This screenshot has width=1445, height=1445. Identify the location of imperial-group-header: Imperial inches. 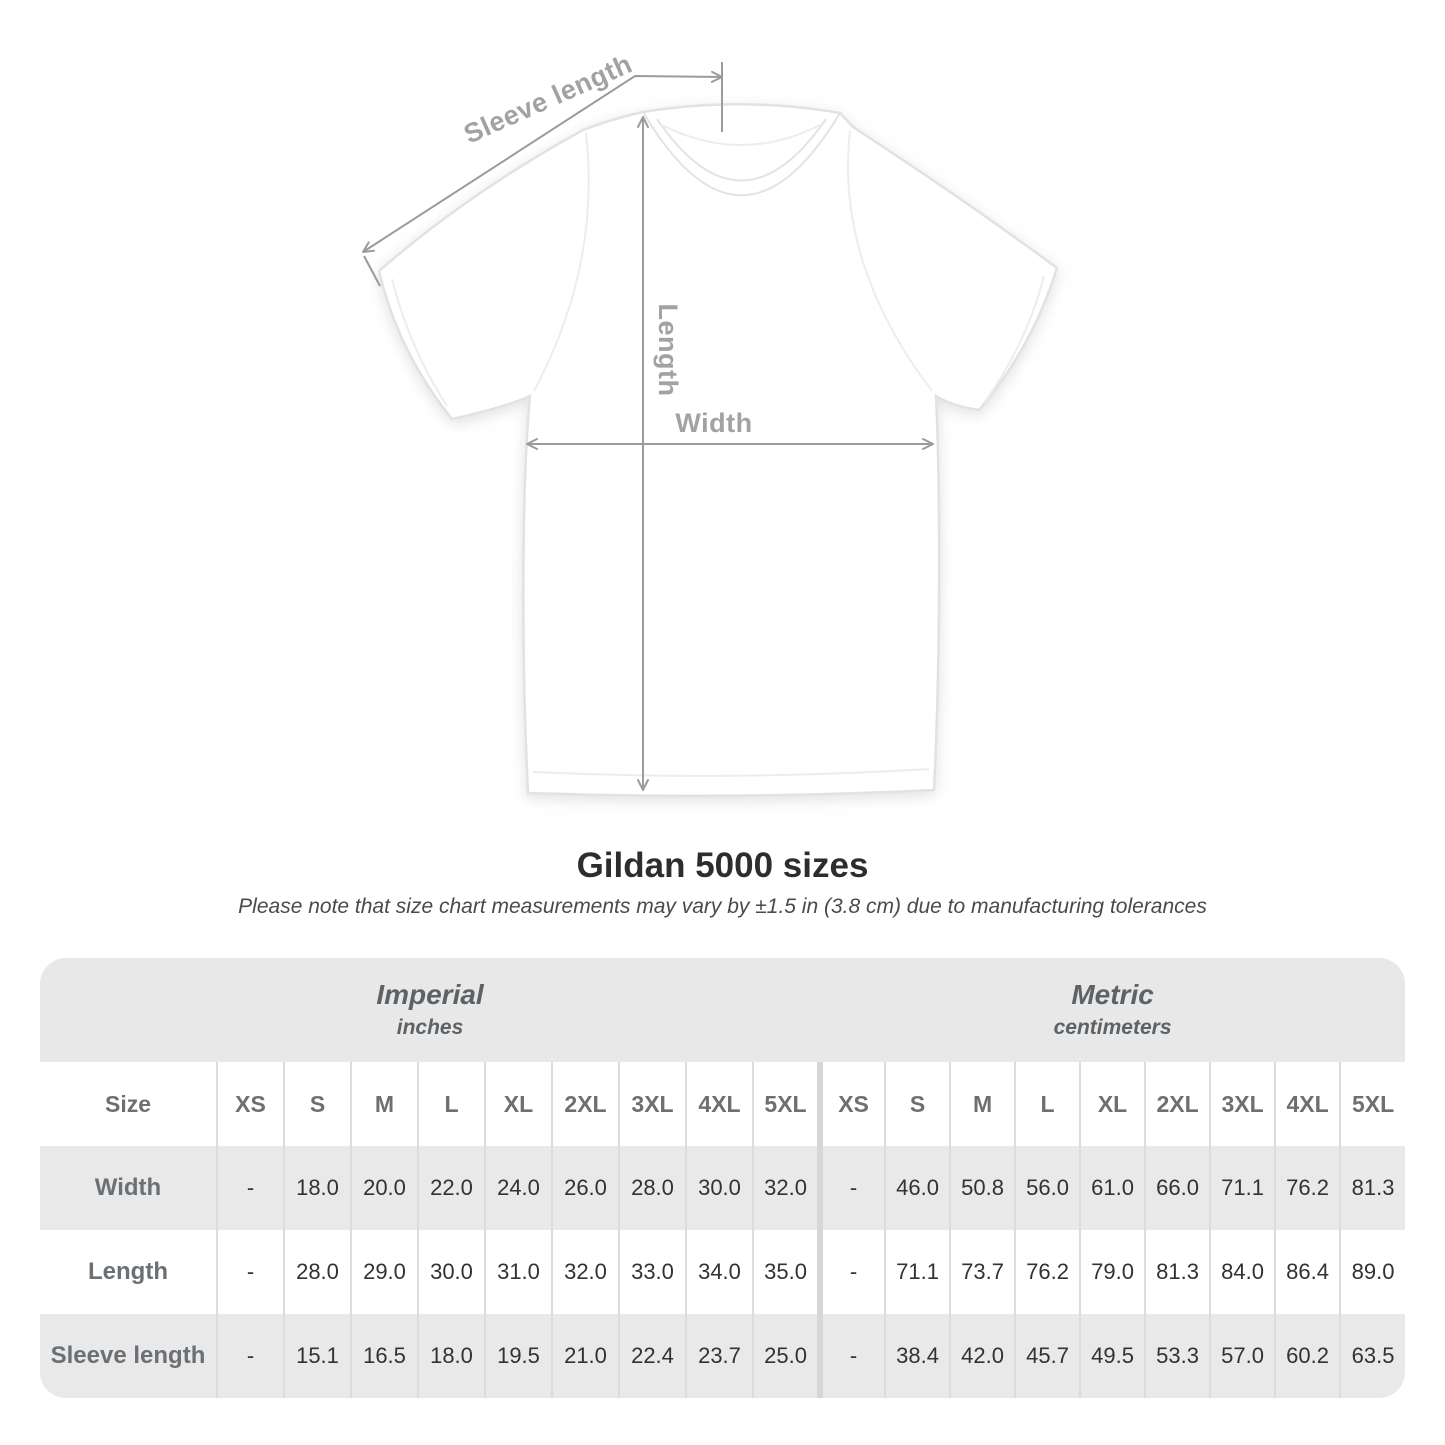
(430, 1010).